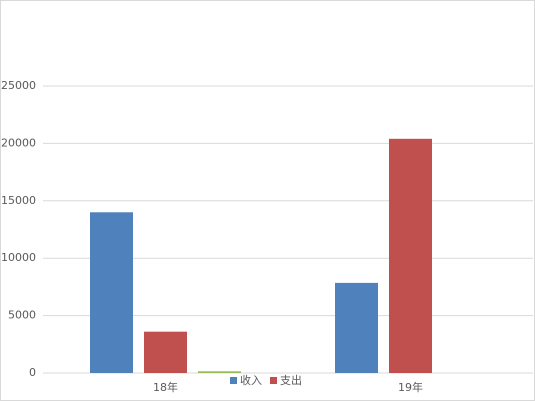  I want to click on y-tick-label: 15000, so click(18, 200).